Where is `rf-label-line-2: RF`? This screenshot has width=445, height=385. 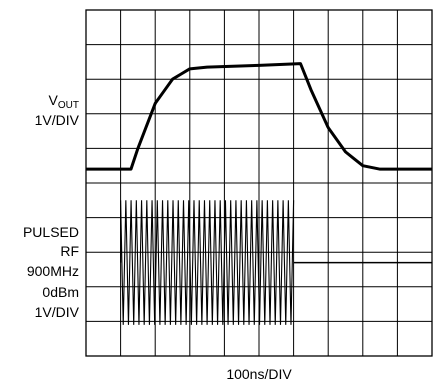 rf-label-line-2: RF is located at coordinates (69, 251).